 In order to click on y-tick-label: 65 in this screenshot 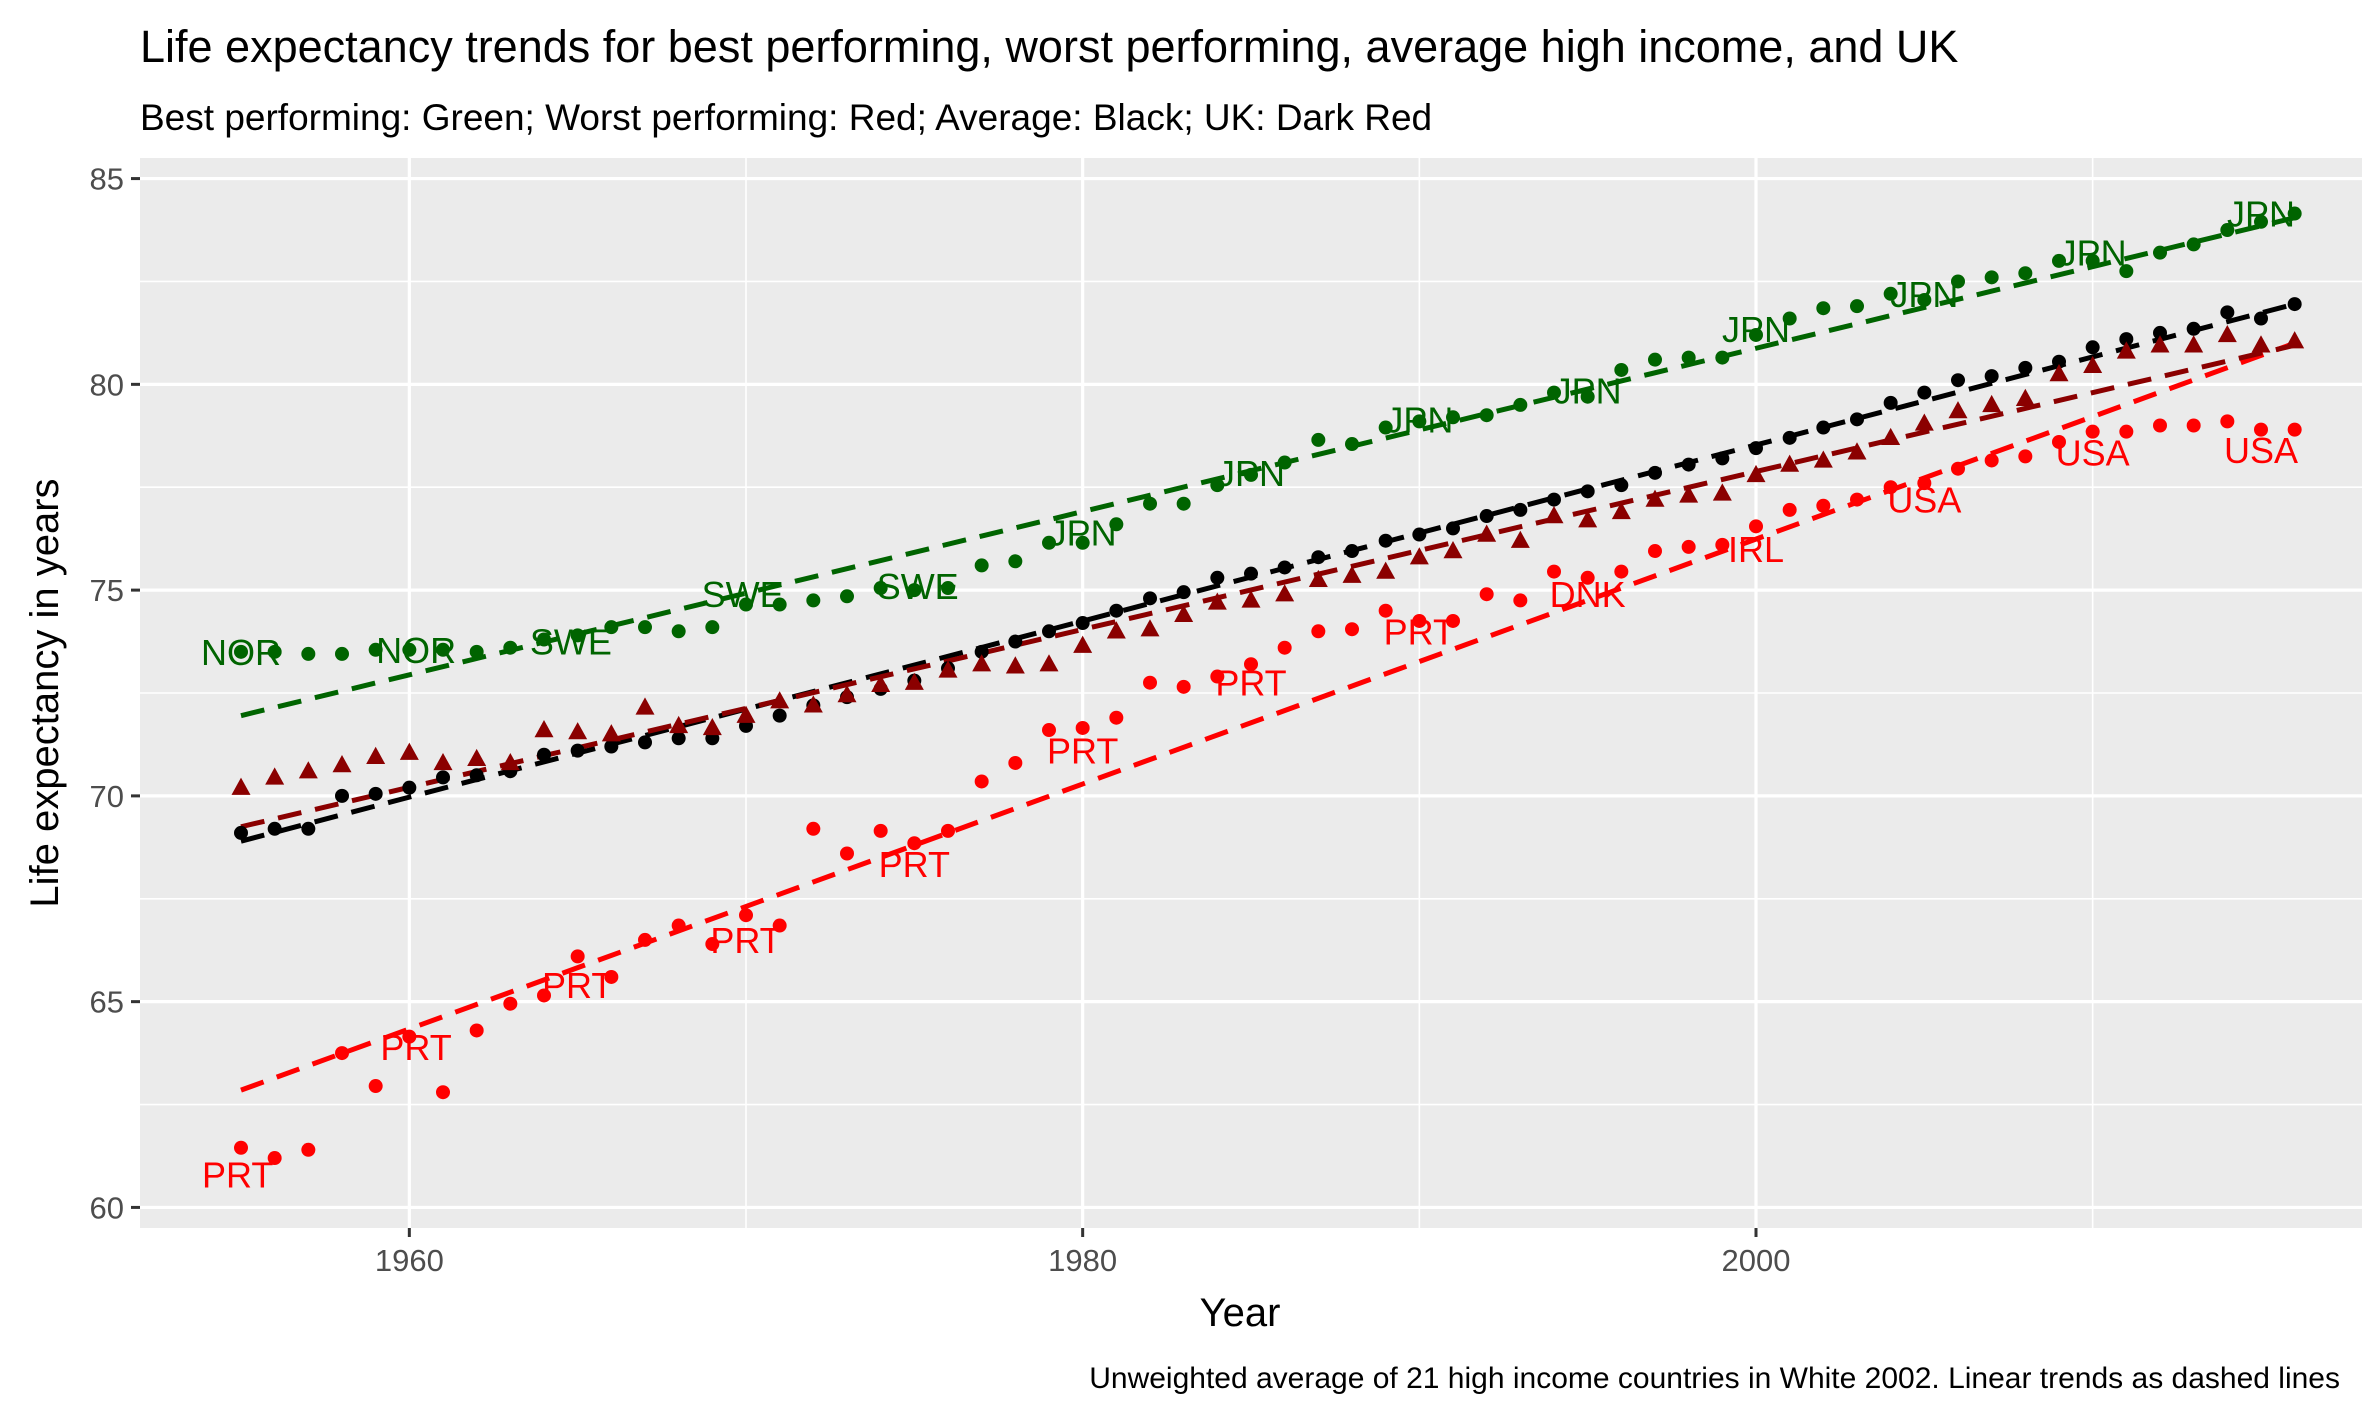, I will do `click(107, 1002)`.